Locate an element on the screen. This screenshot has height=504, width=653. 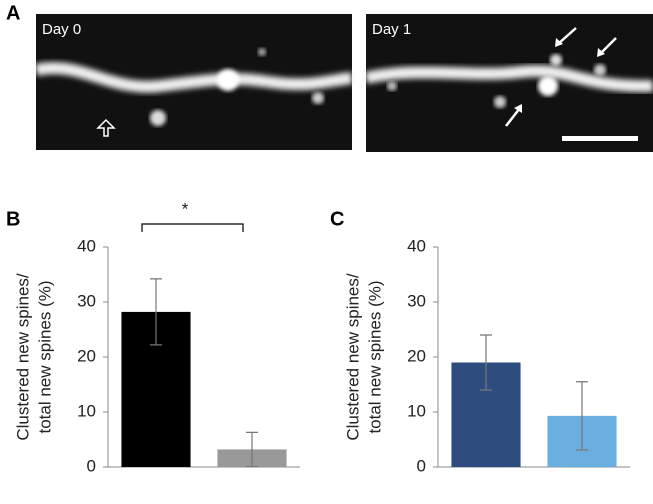
image-label: Day 0 is located at coordinates (61, 29).